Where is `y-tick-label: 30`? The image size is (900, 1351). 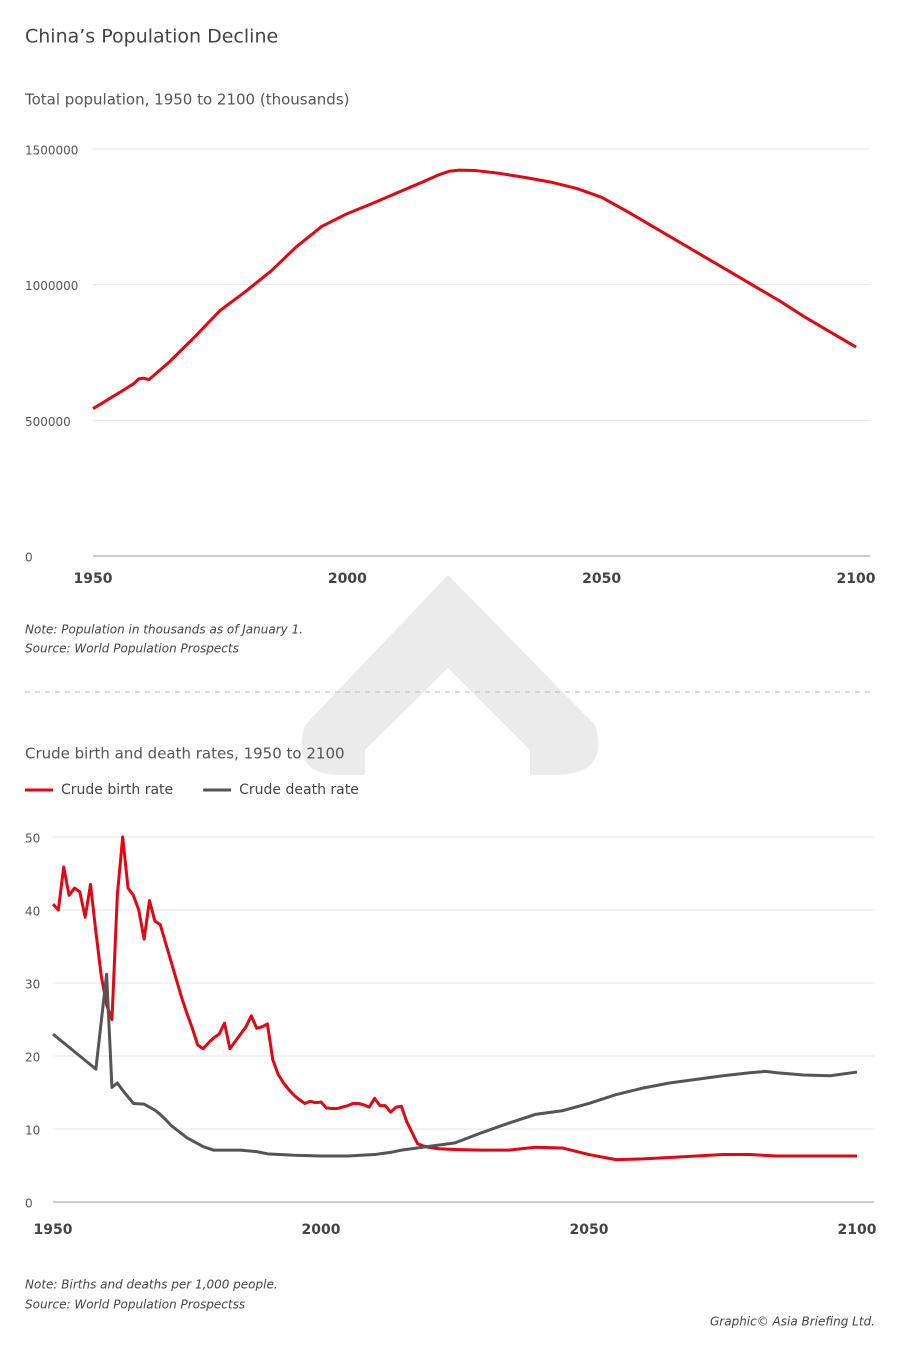
y-tick-label: 30 is located at coordinates (32, 985).